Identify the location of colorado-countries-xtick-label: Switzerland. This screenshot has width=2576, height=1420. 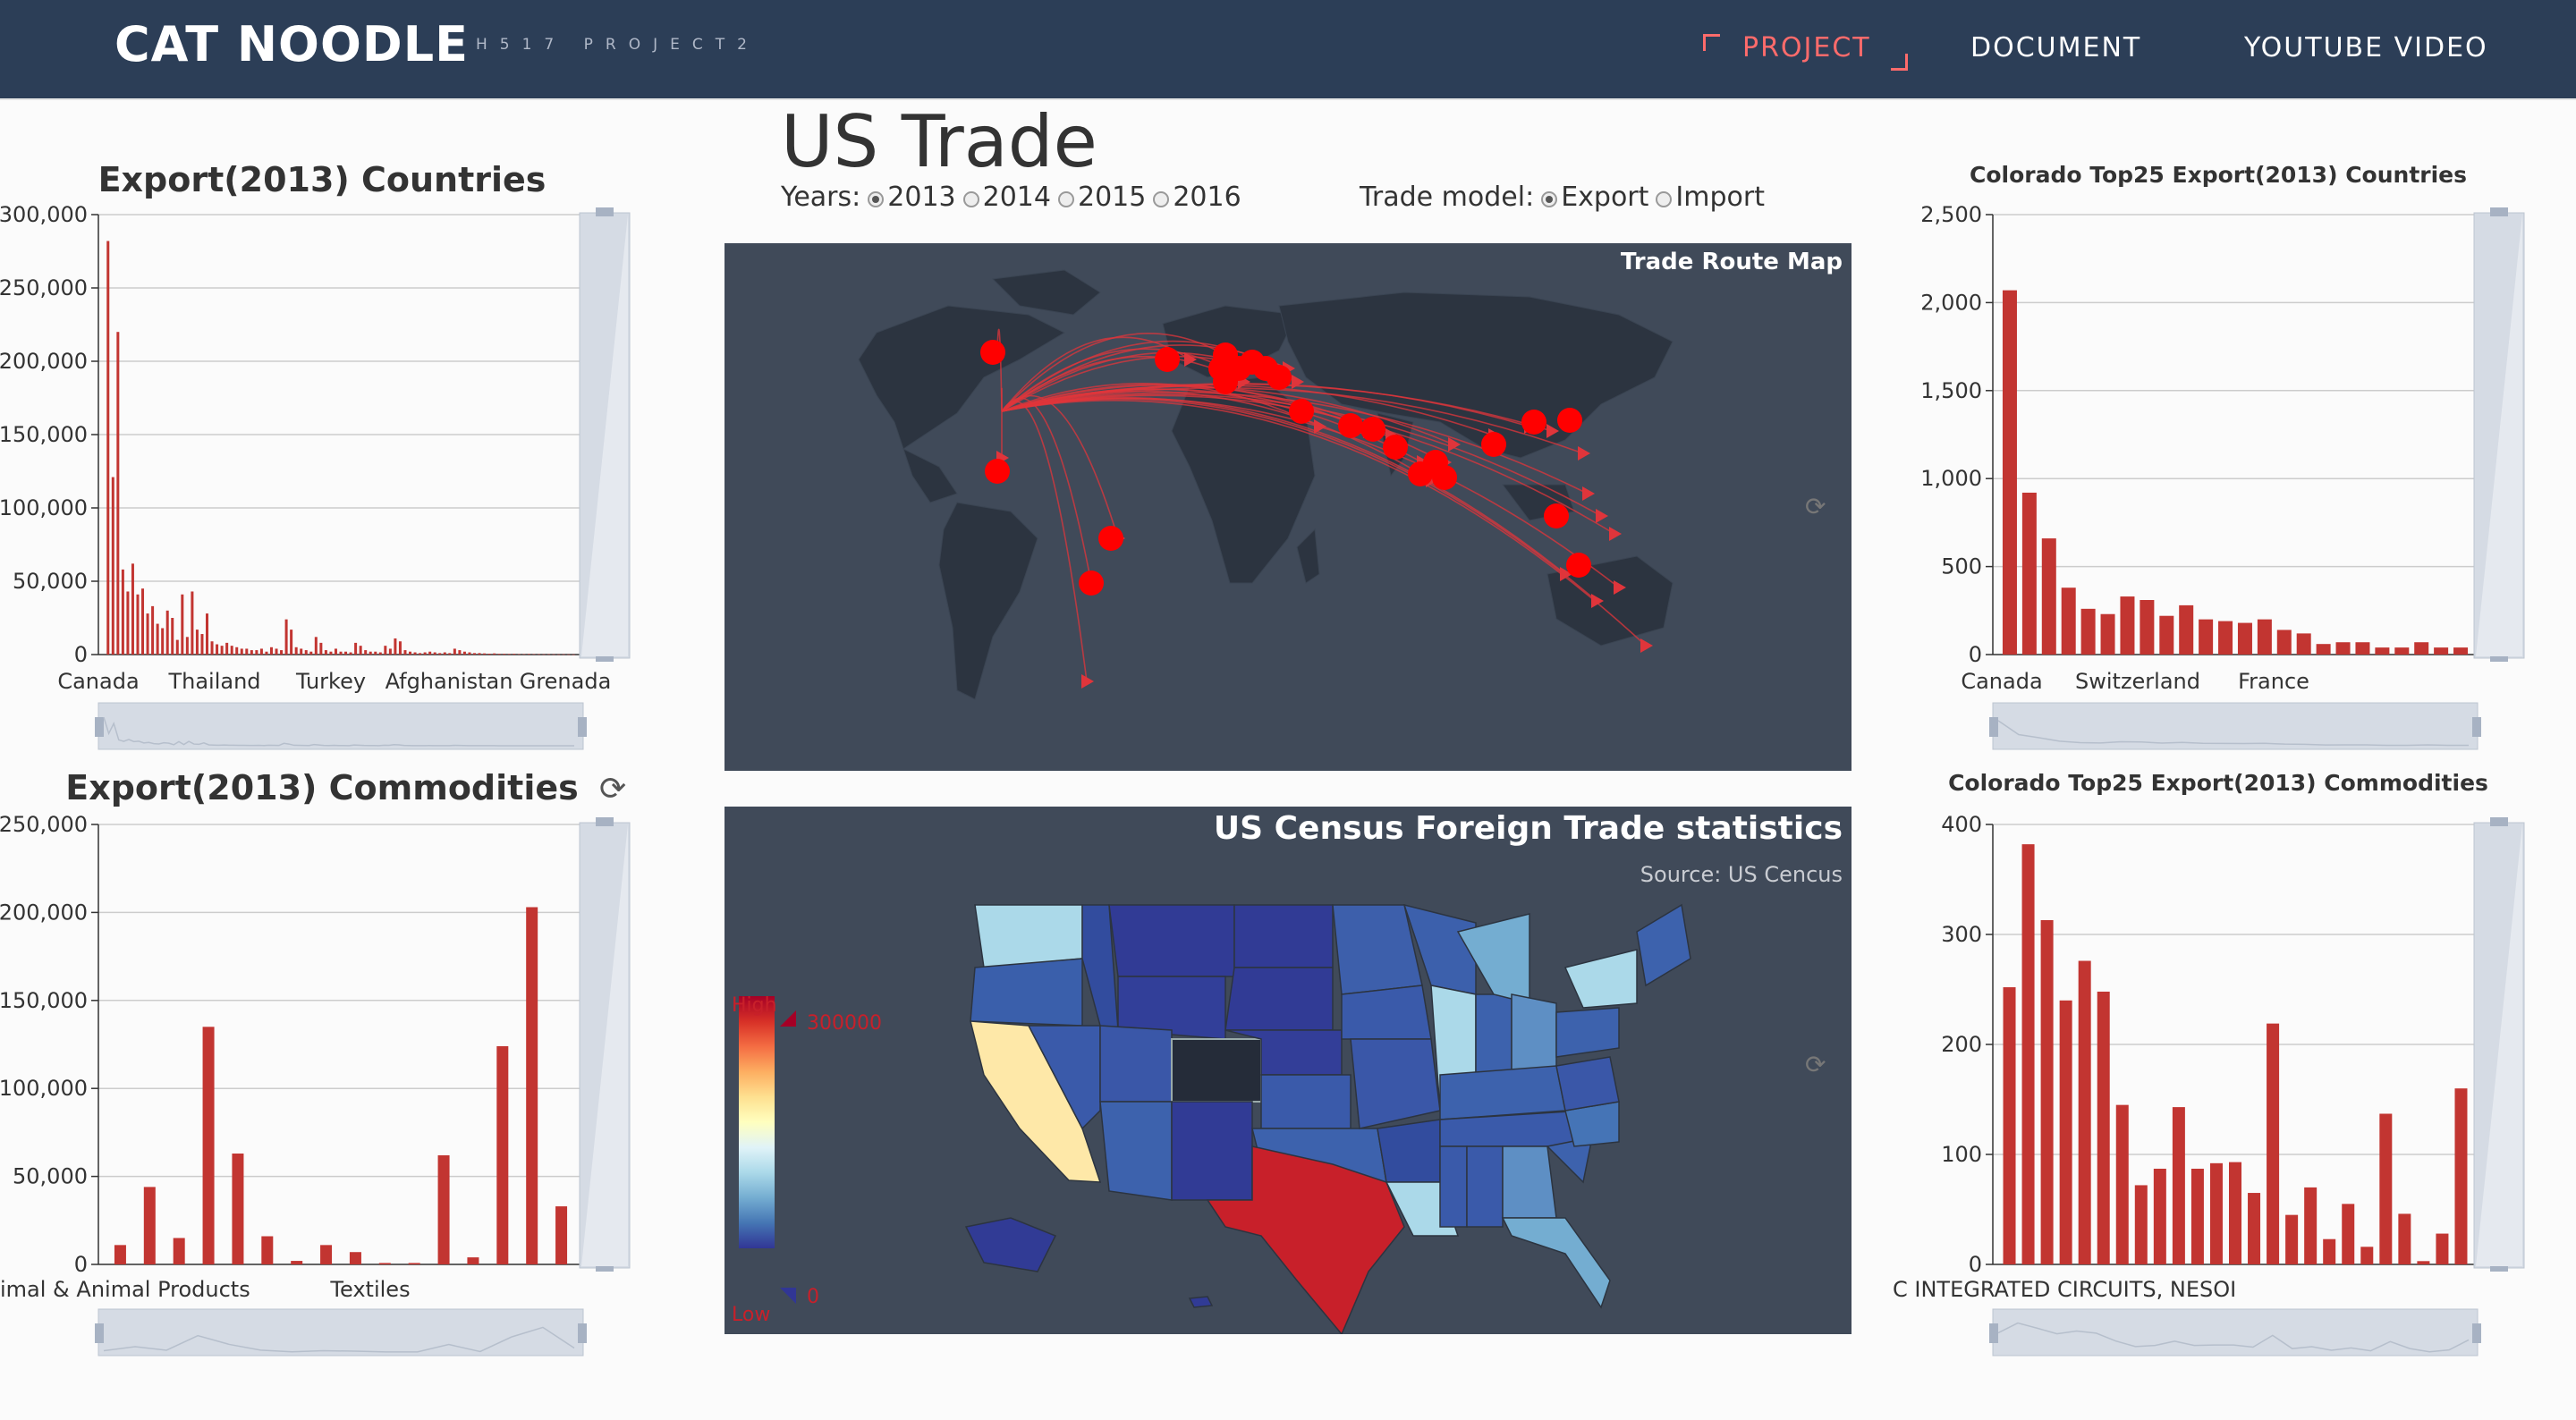
(2137, 681).